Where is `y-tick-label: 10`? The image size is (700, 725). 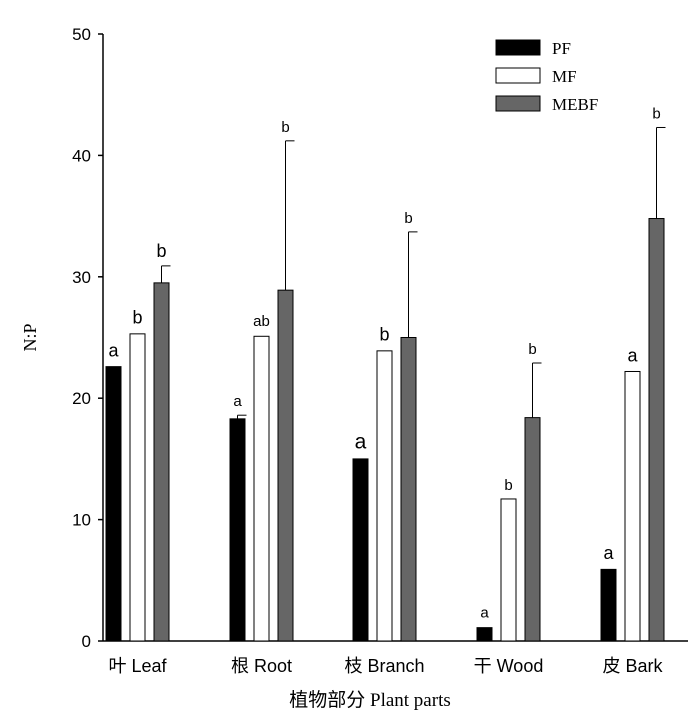 y-tick-label: 10 is located at coordinates (81, 520).